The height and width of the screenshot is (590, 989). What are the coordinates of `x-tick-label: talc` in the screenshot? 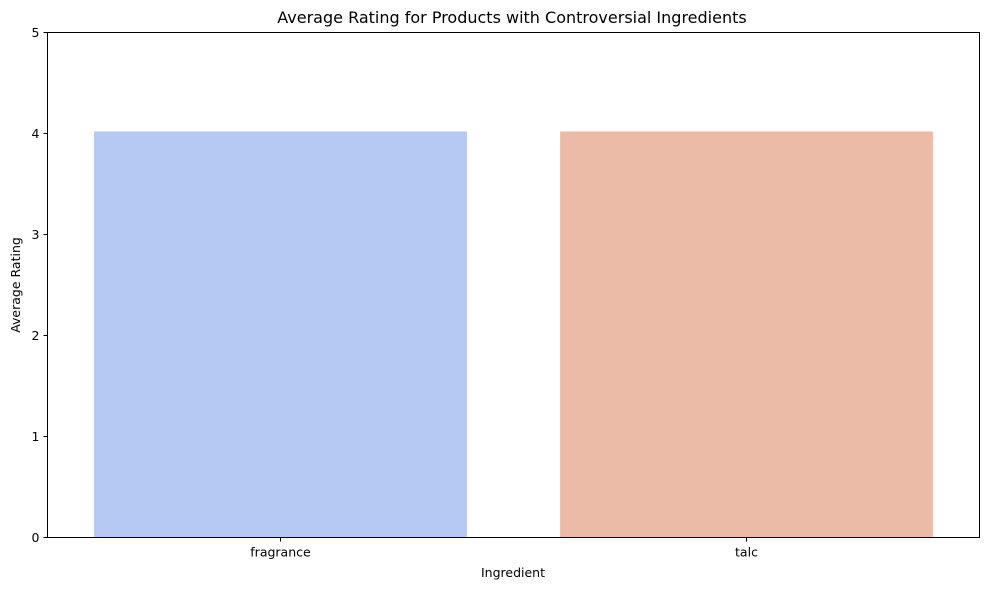 It's located at (746, 552).